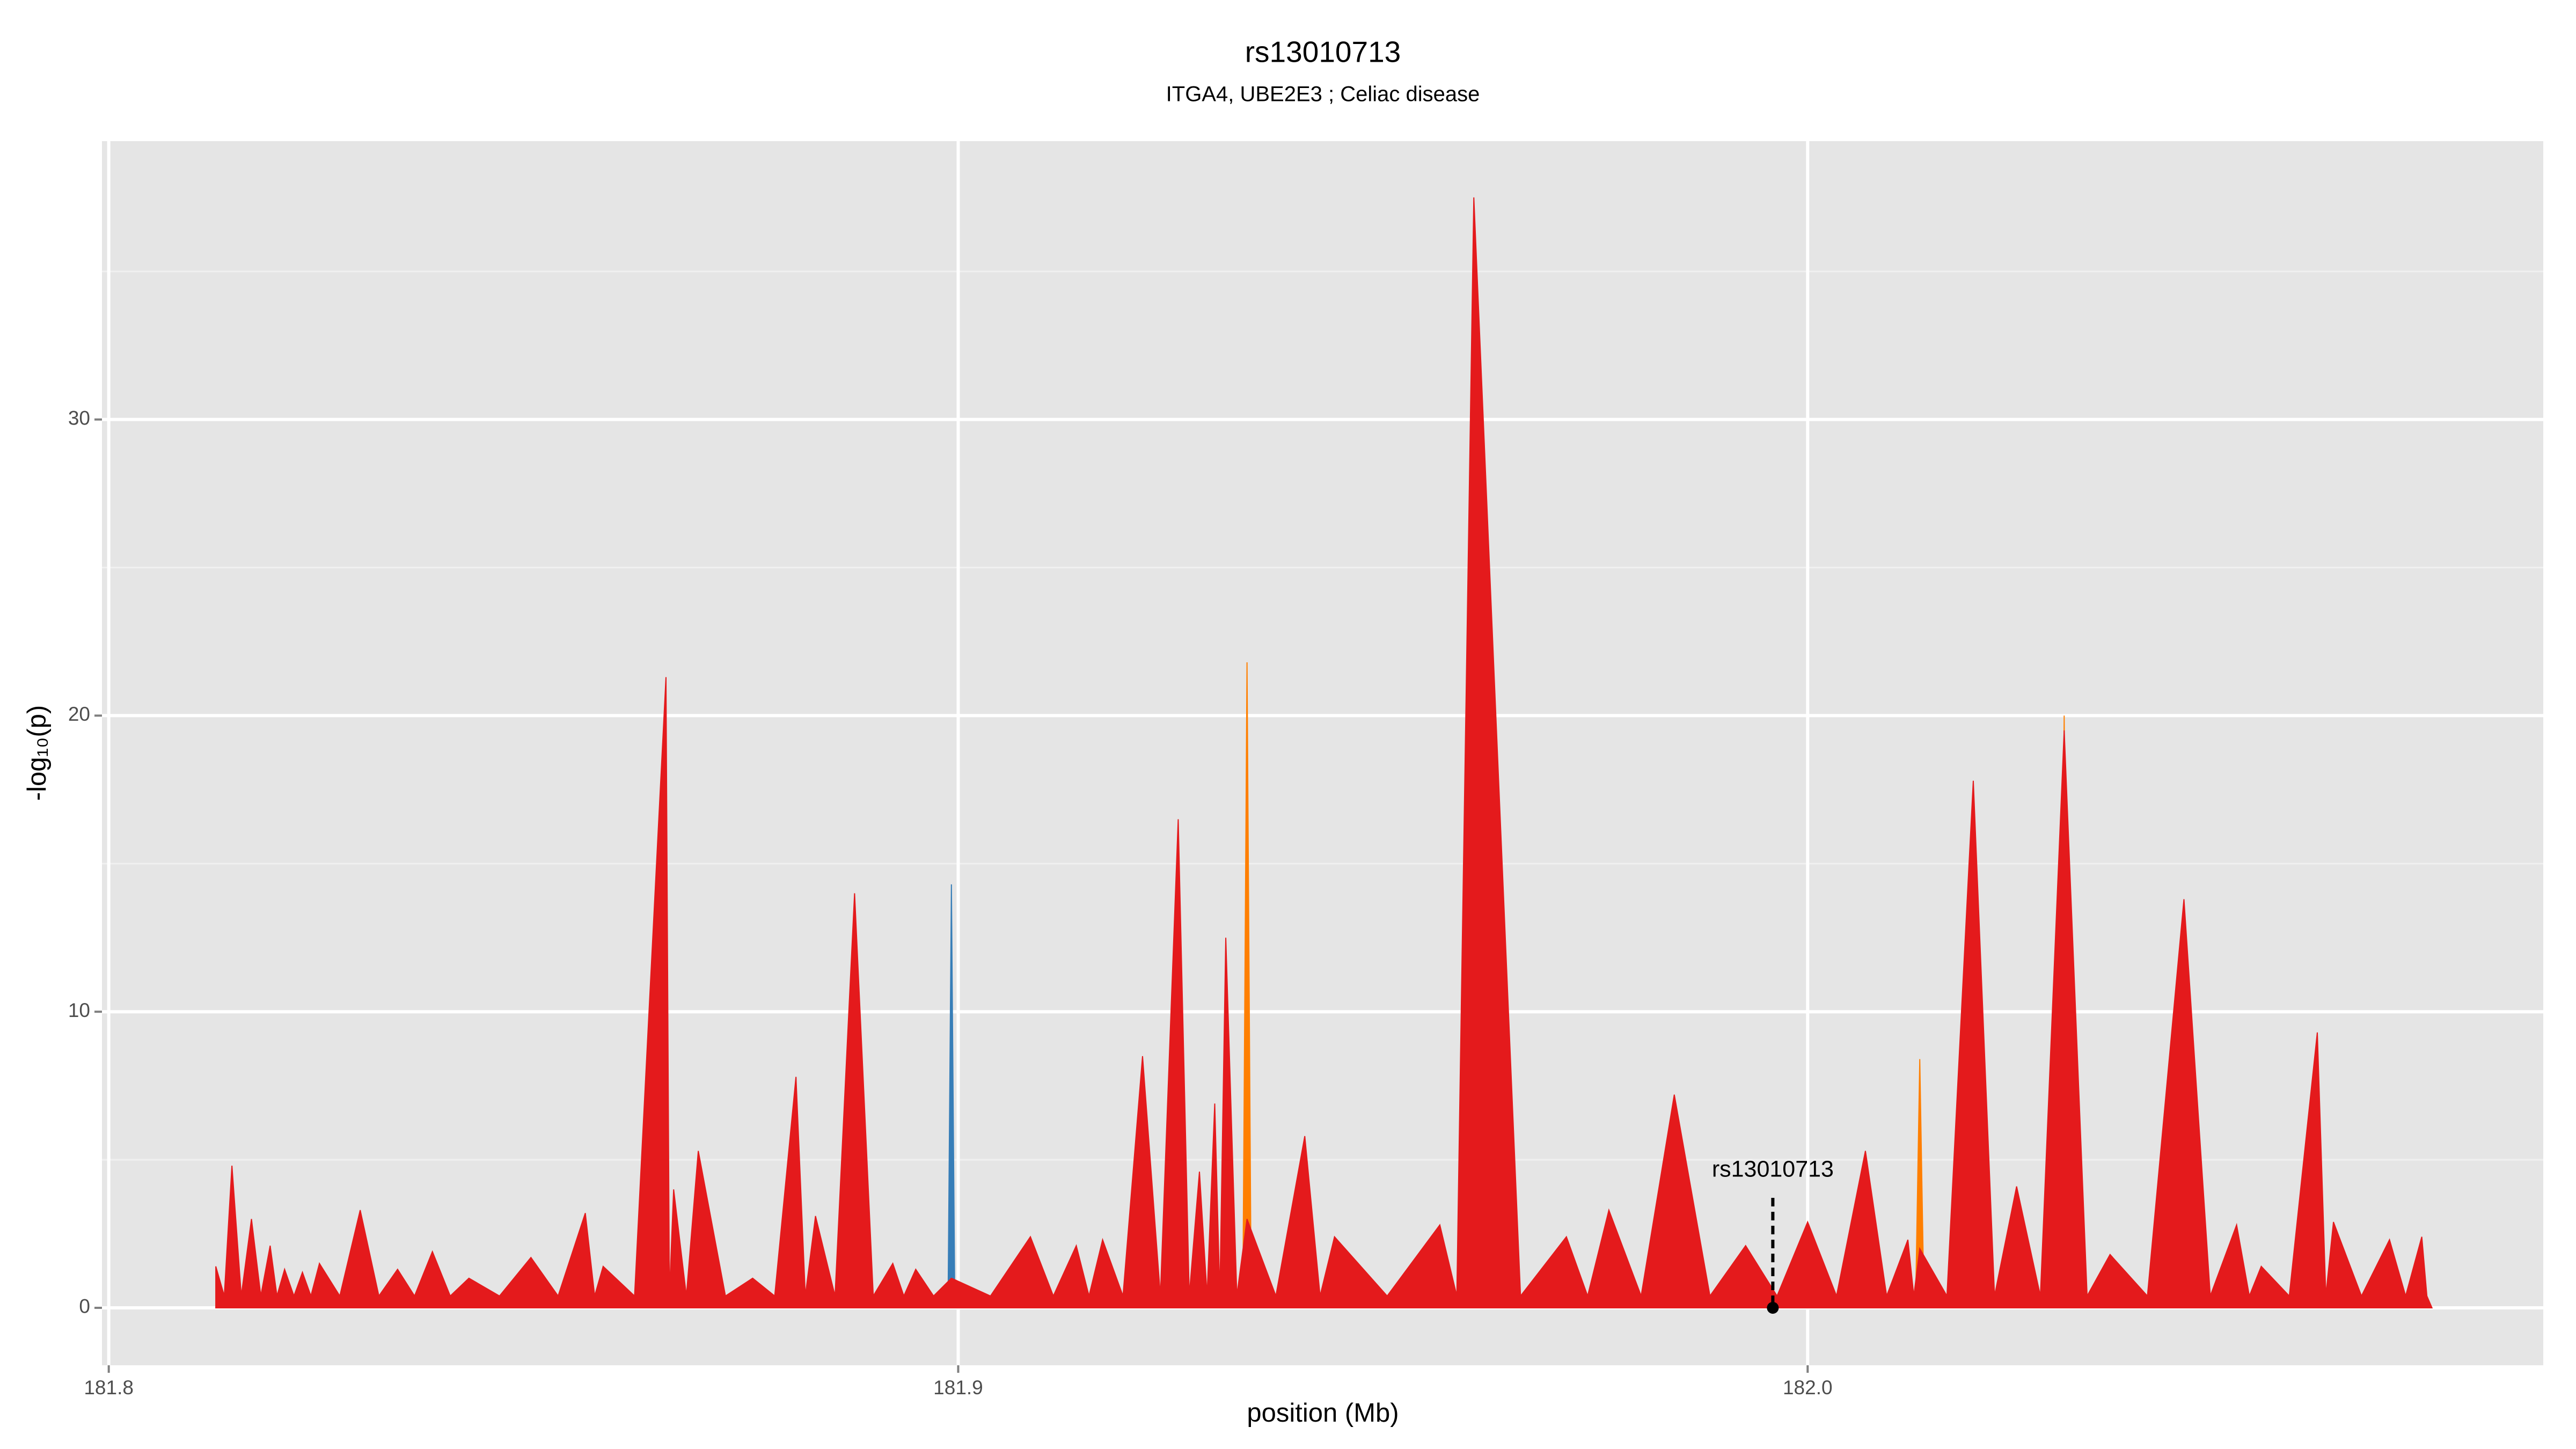 The height and width of the screenshot is (1449, 2576). I want to click on y-tick-label: 10, so click(79, 1010).